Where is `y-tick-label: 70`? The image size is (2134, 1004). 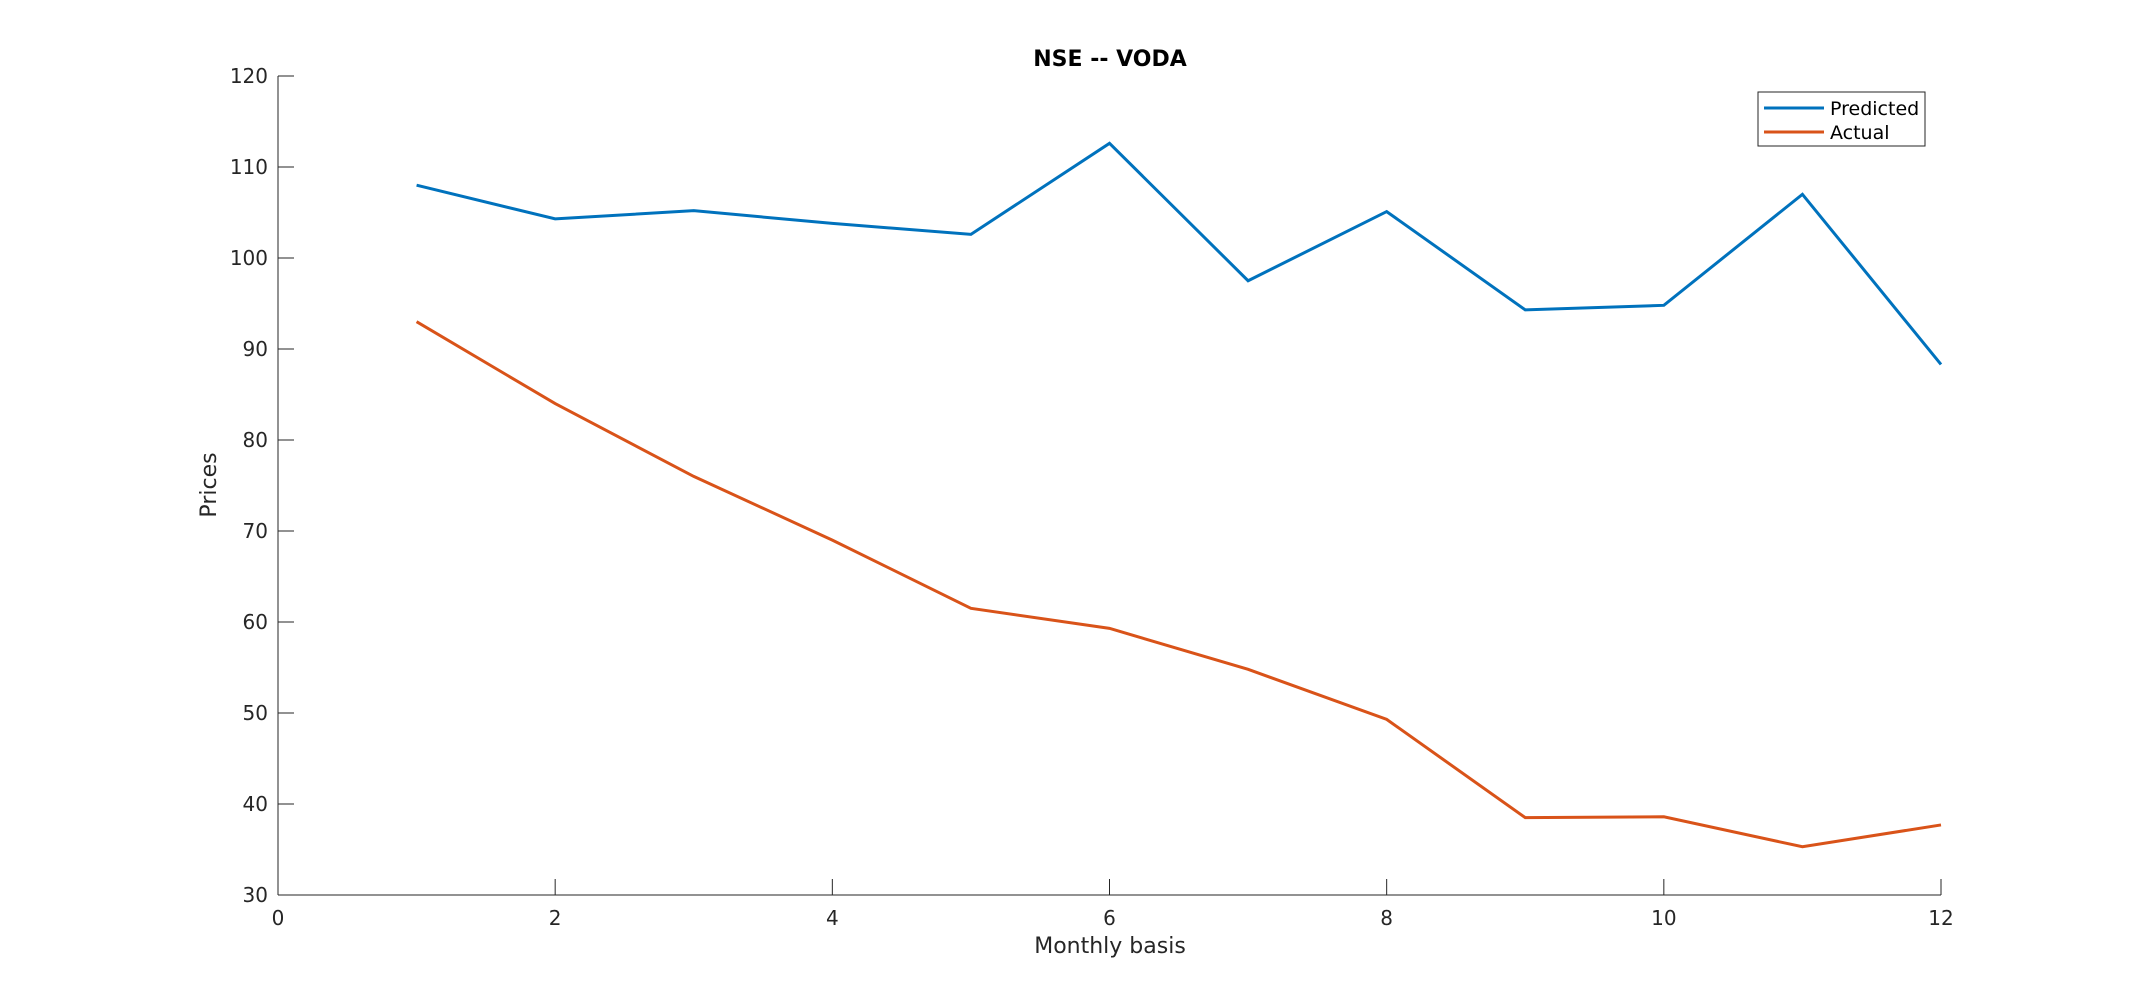
y-tick-label: 70 is located at coordinates (255, 531).